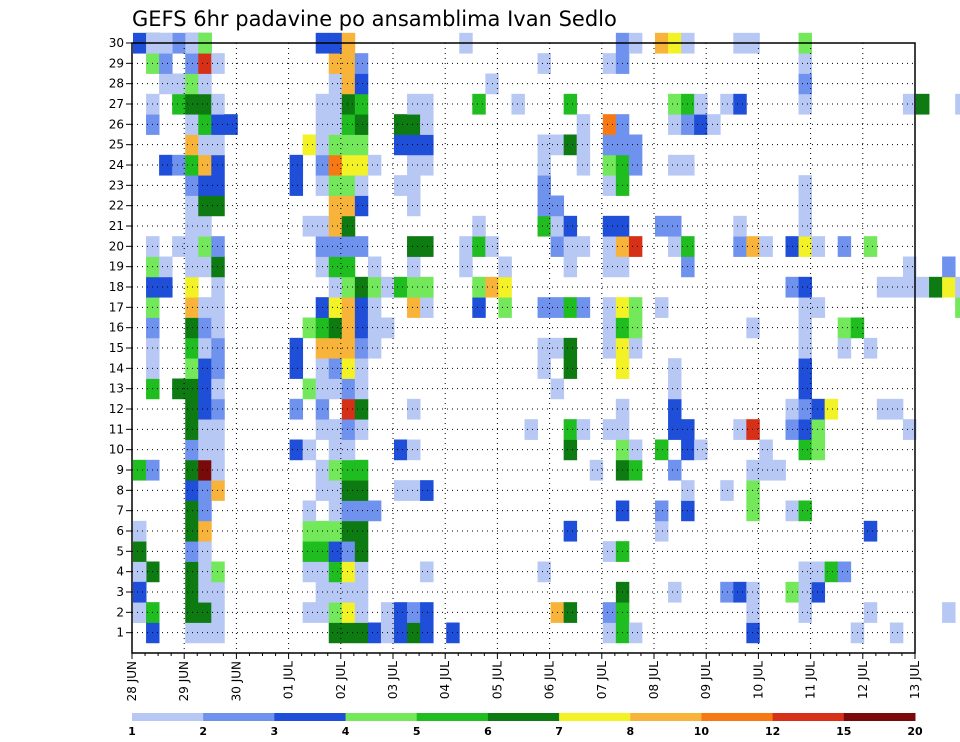 This screenshot has height=742, width=960. What do you see at coordinates (120, 612) in the screenshot?
I see `y-tick-label: 2` at bounding box center [120, 612].